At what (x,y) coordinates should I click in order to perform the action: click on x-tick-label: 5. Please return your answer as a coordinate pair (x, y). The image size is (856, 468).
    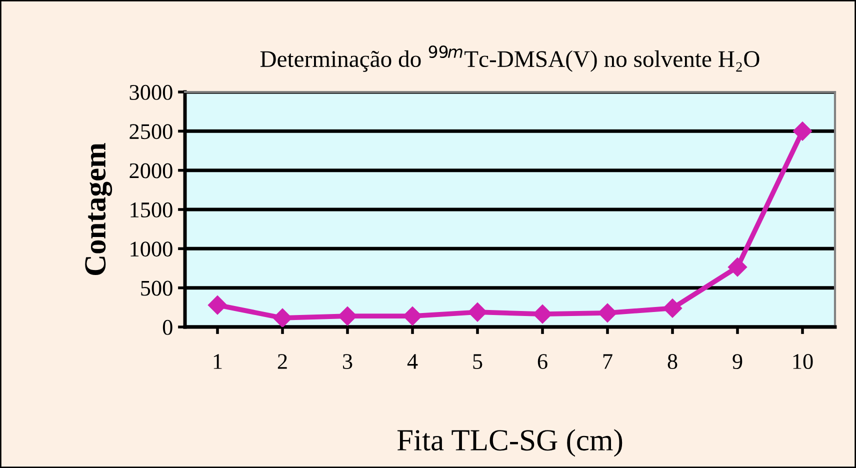
    Looking at the image, I should click on (477, 362).